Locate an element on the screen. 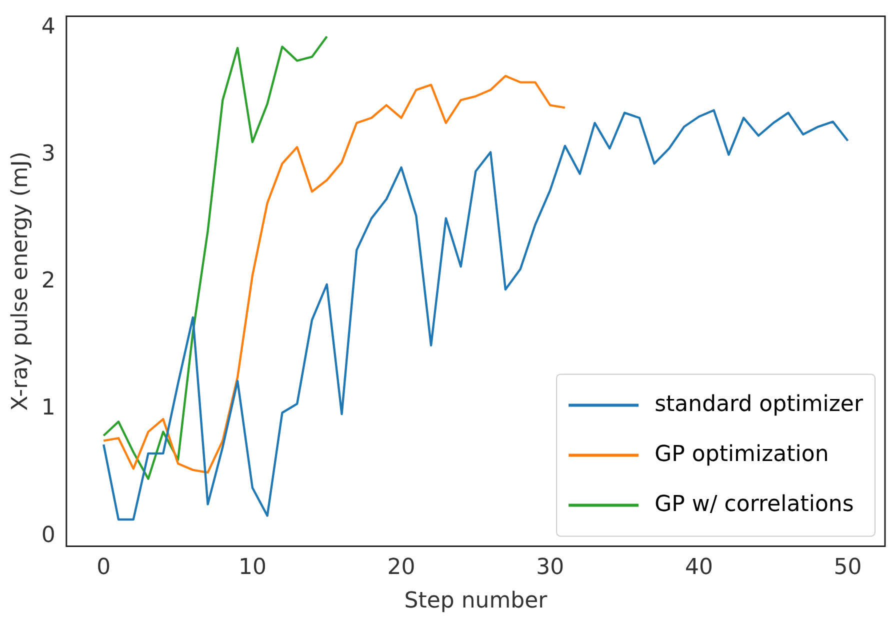 This screenshot has width=889, height=623. x-tick-label: 0 is located at coordinates (103, 567).